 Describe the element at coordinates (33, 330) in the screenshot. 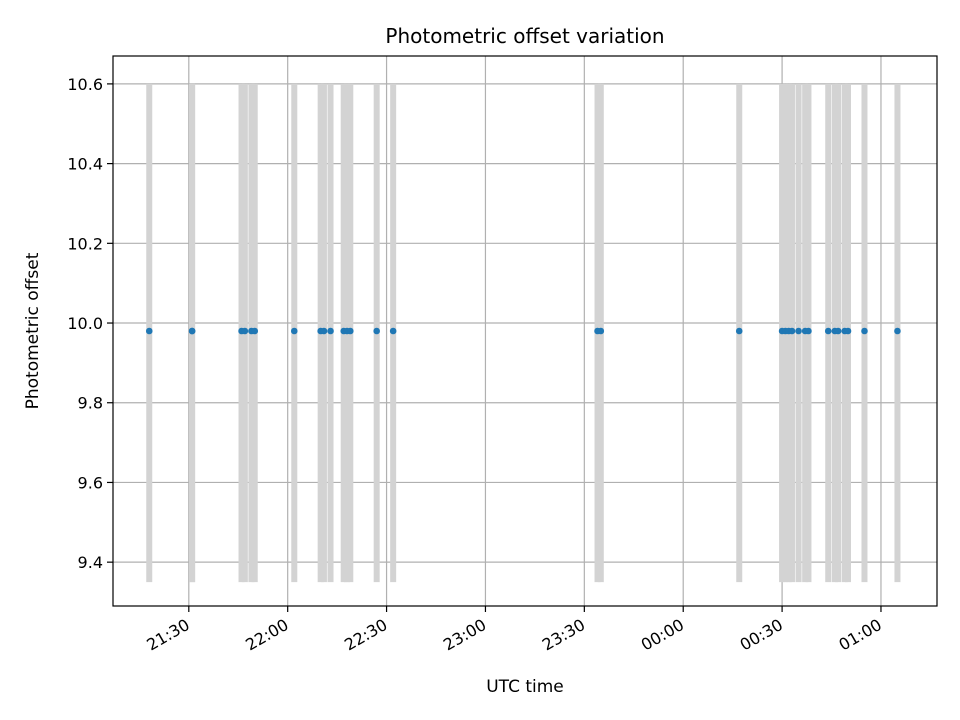

I see `y-axis-label: Photometric offset` at that location.